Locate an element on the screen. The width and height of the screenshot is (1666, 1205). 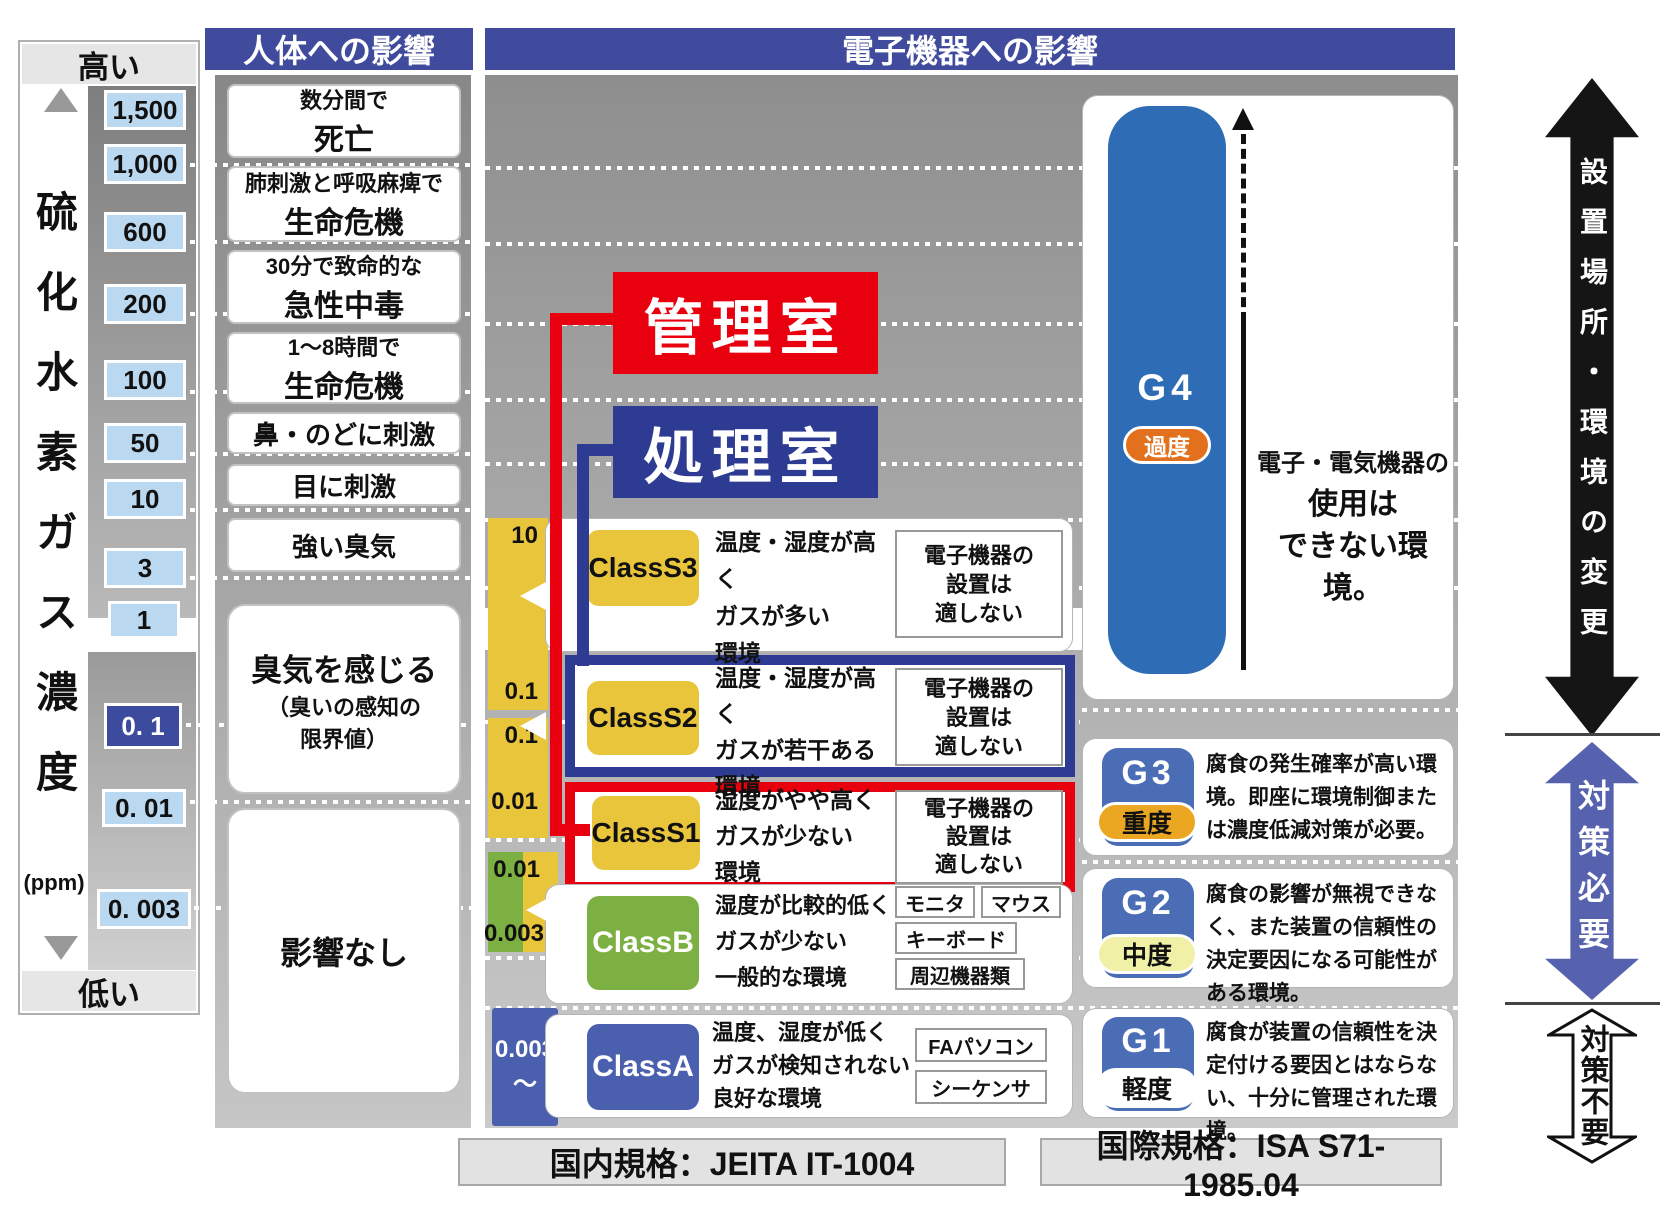
g2-badge: G2 is located at coordinates (1148, 928).